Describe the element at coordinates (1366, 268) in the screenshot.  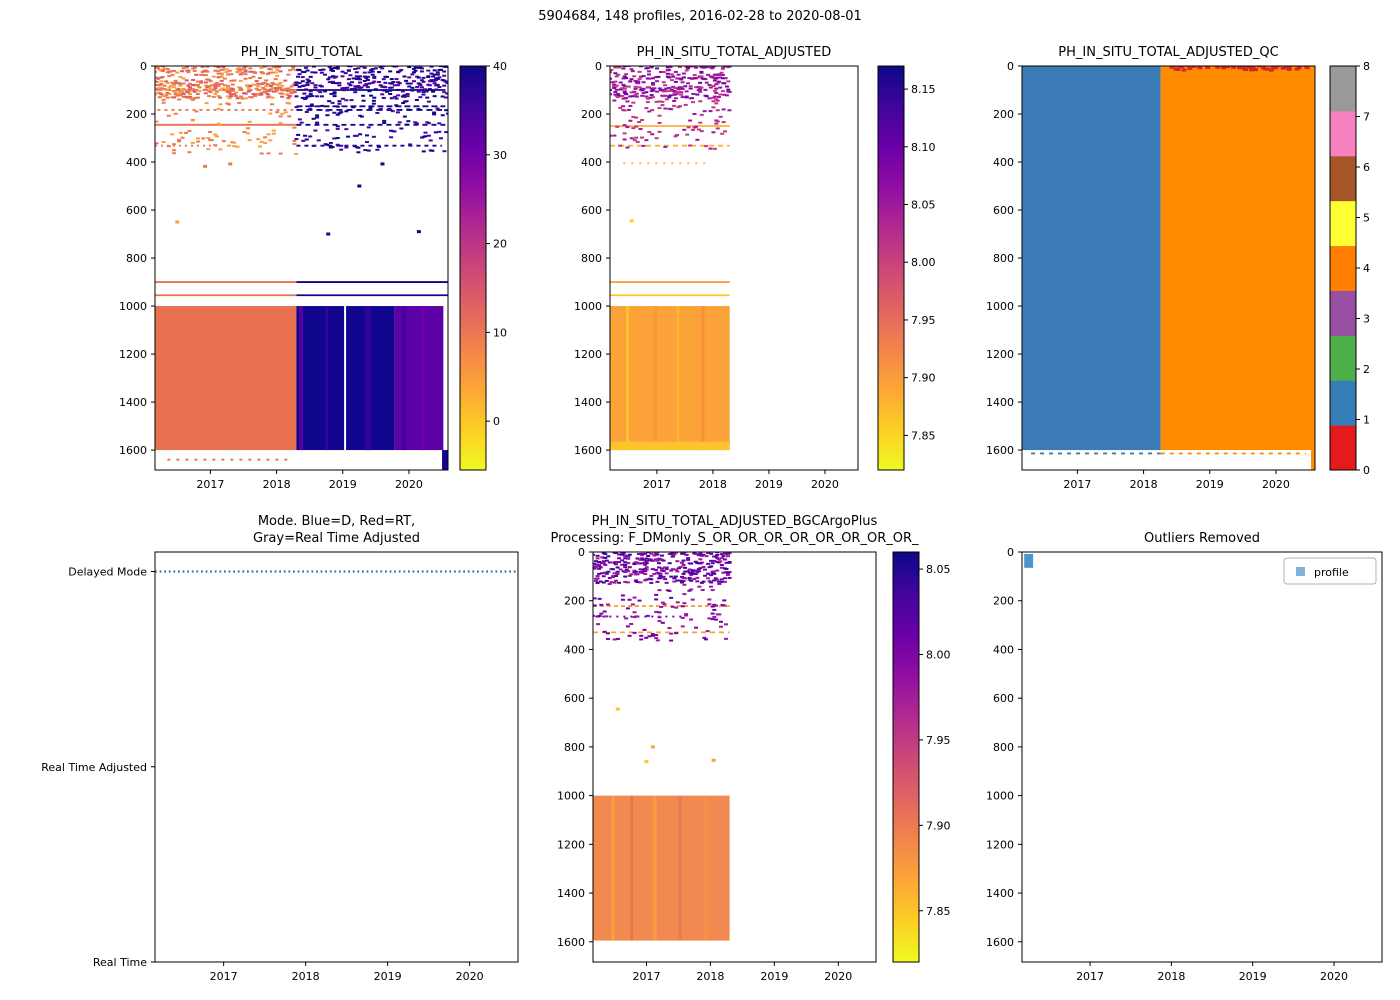
I see `colorbar-tick-label: 4` at that location.